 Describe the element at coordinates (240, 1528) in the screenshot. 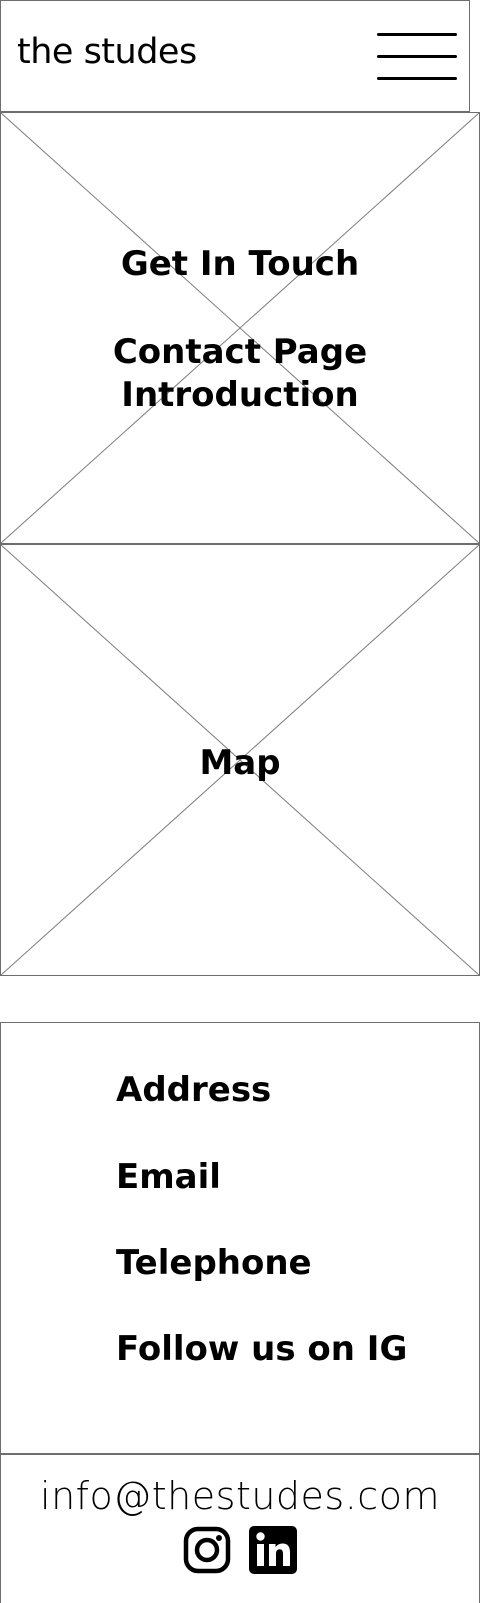

I see `footer` at that location.